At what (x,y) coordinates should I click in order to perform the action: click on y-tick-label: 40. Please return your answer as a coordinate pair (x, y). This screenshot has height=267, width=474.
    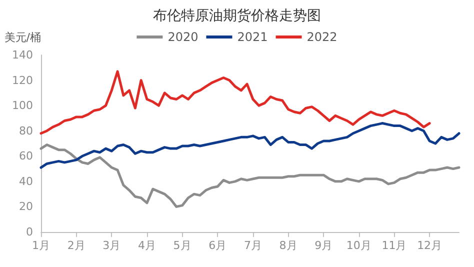
    Looking at the image, I should click on (26, 181).